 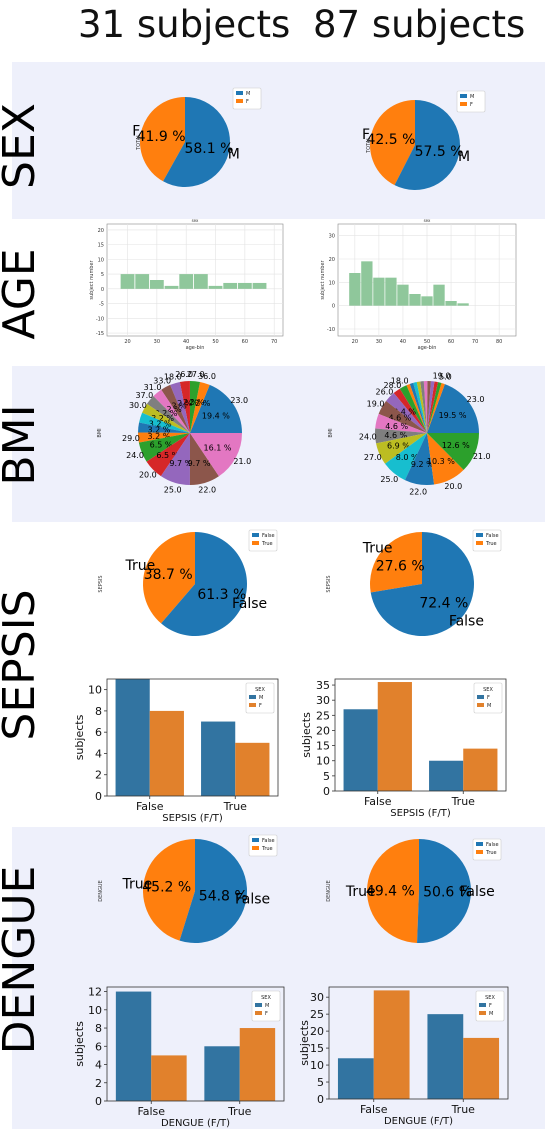 I want to click on pie-pct-label: 8.0 %, so click(x=407, y=457).